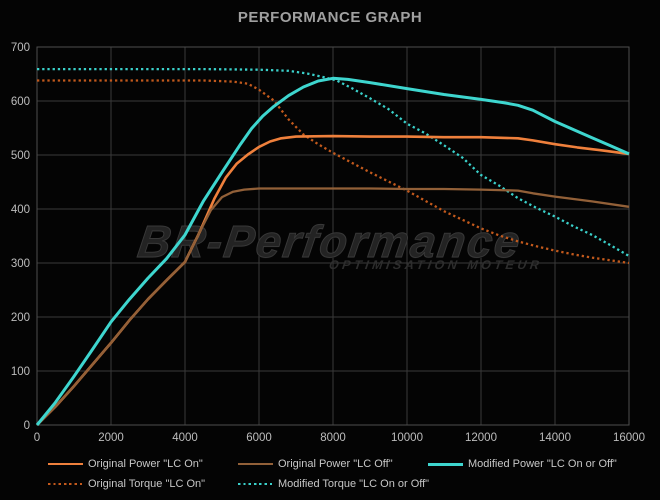  I want to click on y-tick-label: 400, so click(20, 210).